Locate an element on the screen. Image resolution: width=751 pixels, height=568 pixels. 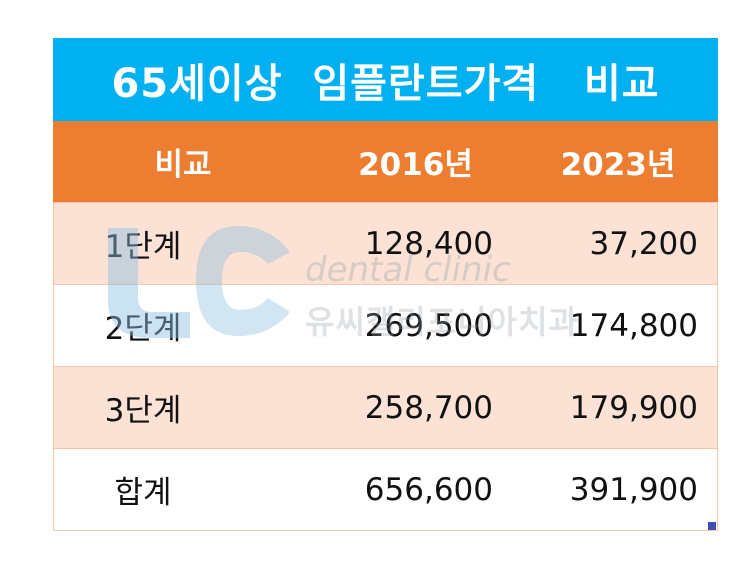
table-title: 65세이상 임플란트가격 비교 is located at coordinates (385, 79).